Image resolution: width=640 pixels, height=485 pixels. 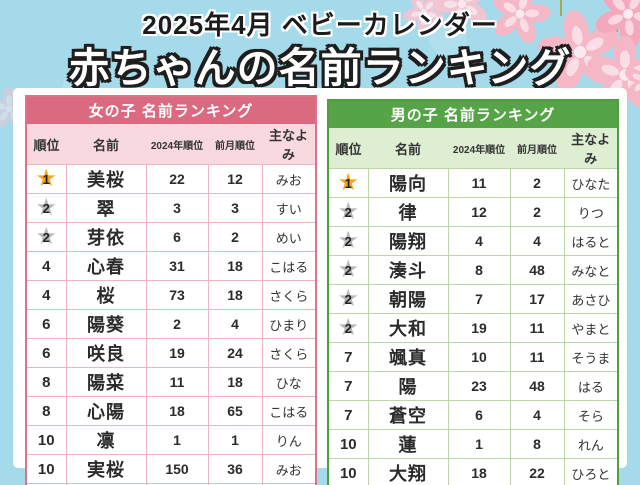 What do you see at coordinates (348, 357) in the screenshot?
I see `rank-cell: 7` at bounding box center [348, 357].